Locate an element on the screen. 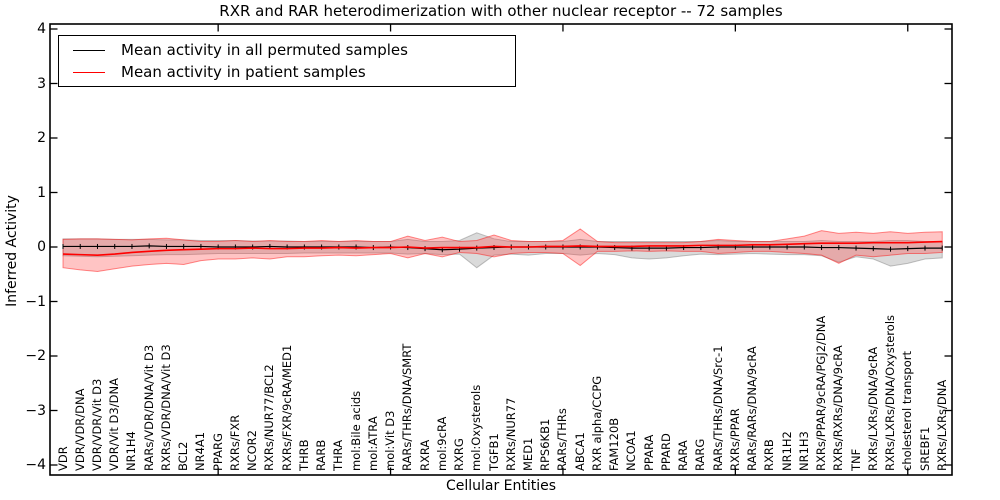 The height and width of the screenshot is (500, 1000). x-category-label: RPS6KB1 is located at coordinates (545, 444).